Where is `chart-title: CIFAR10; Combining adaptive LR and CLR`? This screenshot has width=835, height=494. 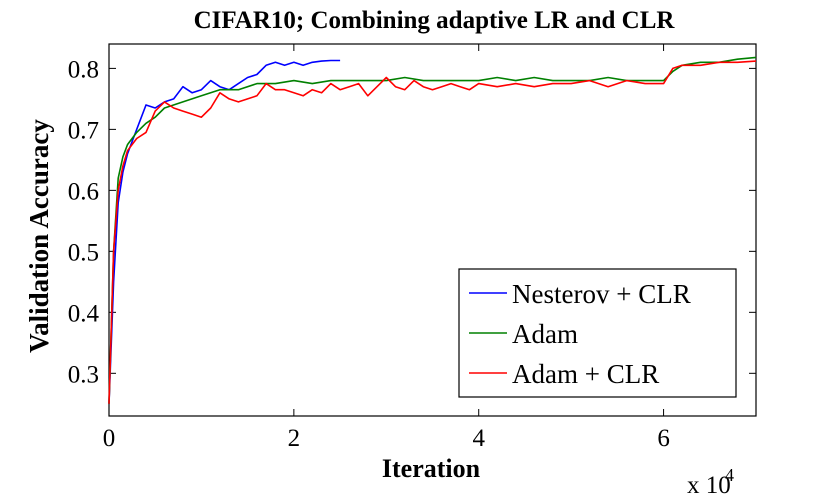 chart-title: CIFAR10; Combining adaptive LR and CLR is located at coordinates (435, 20).